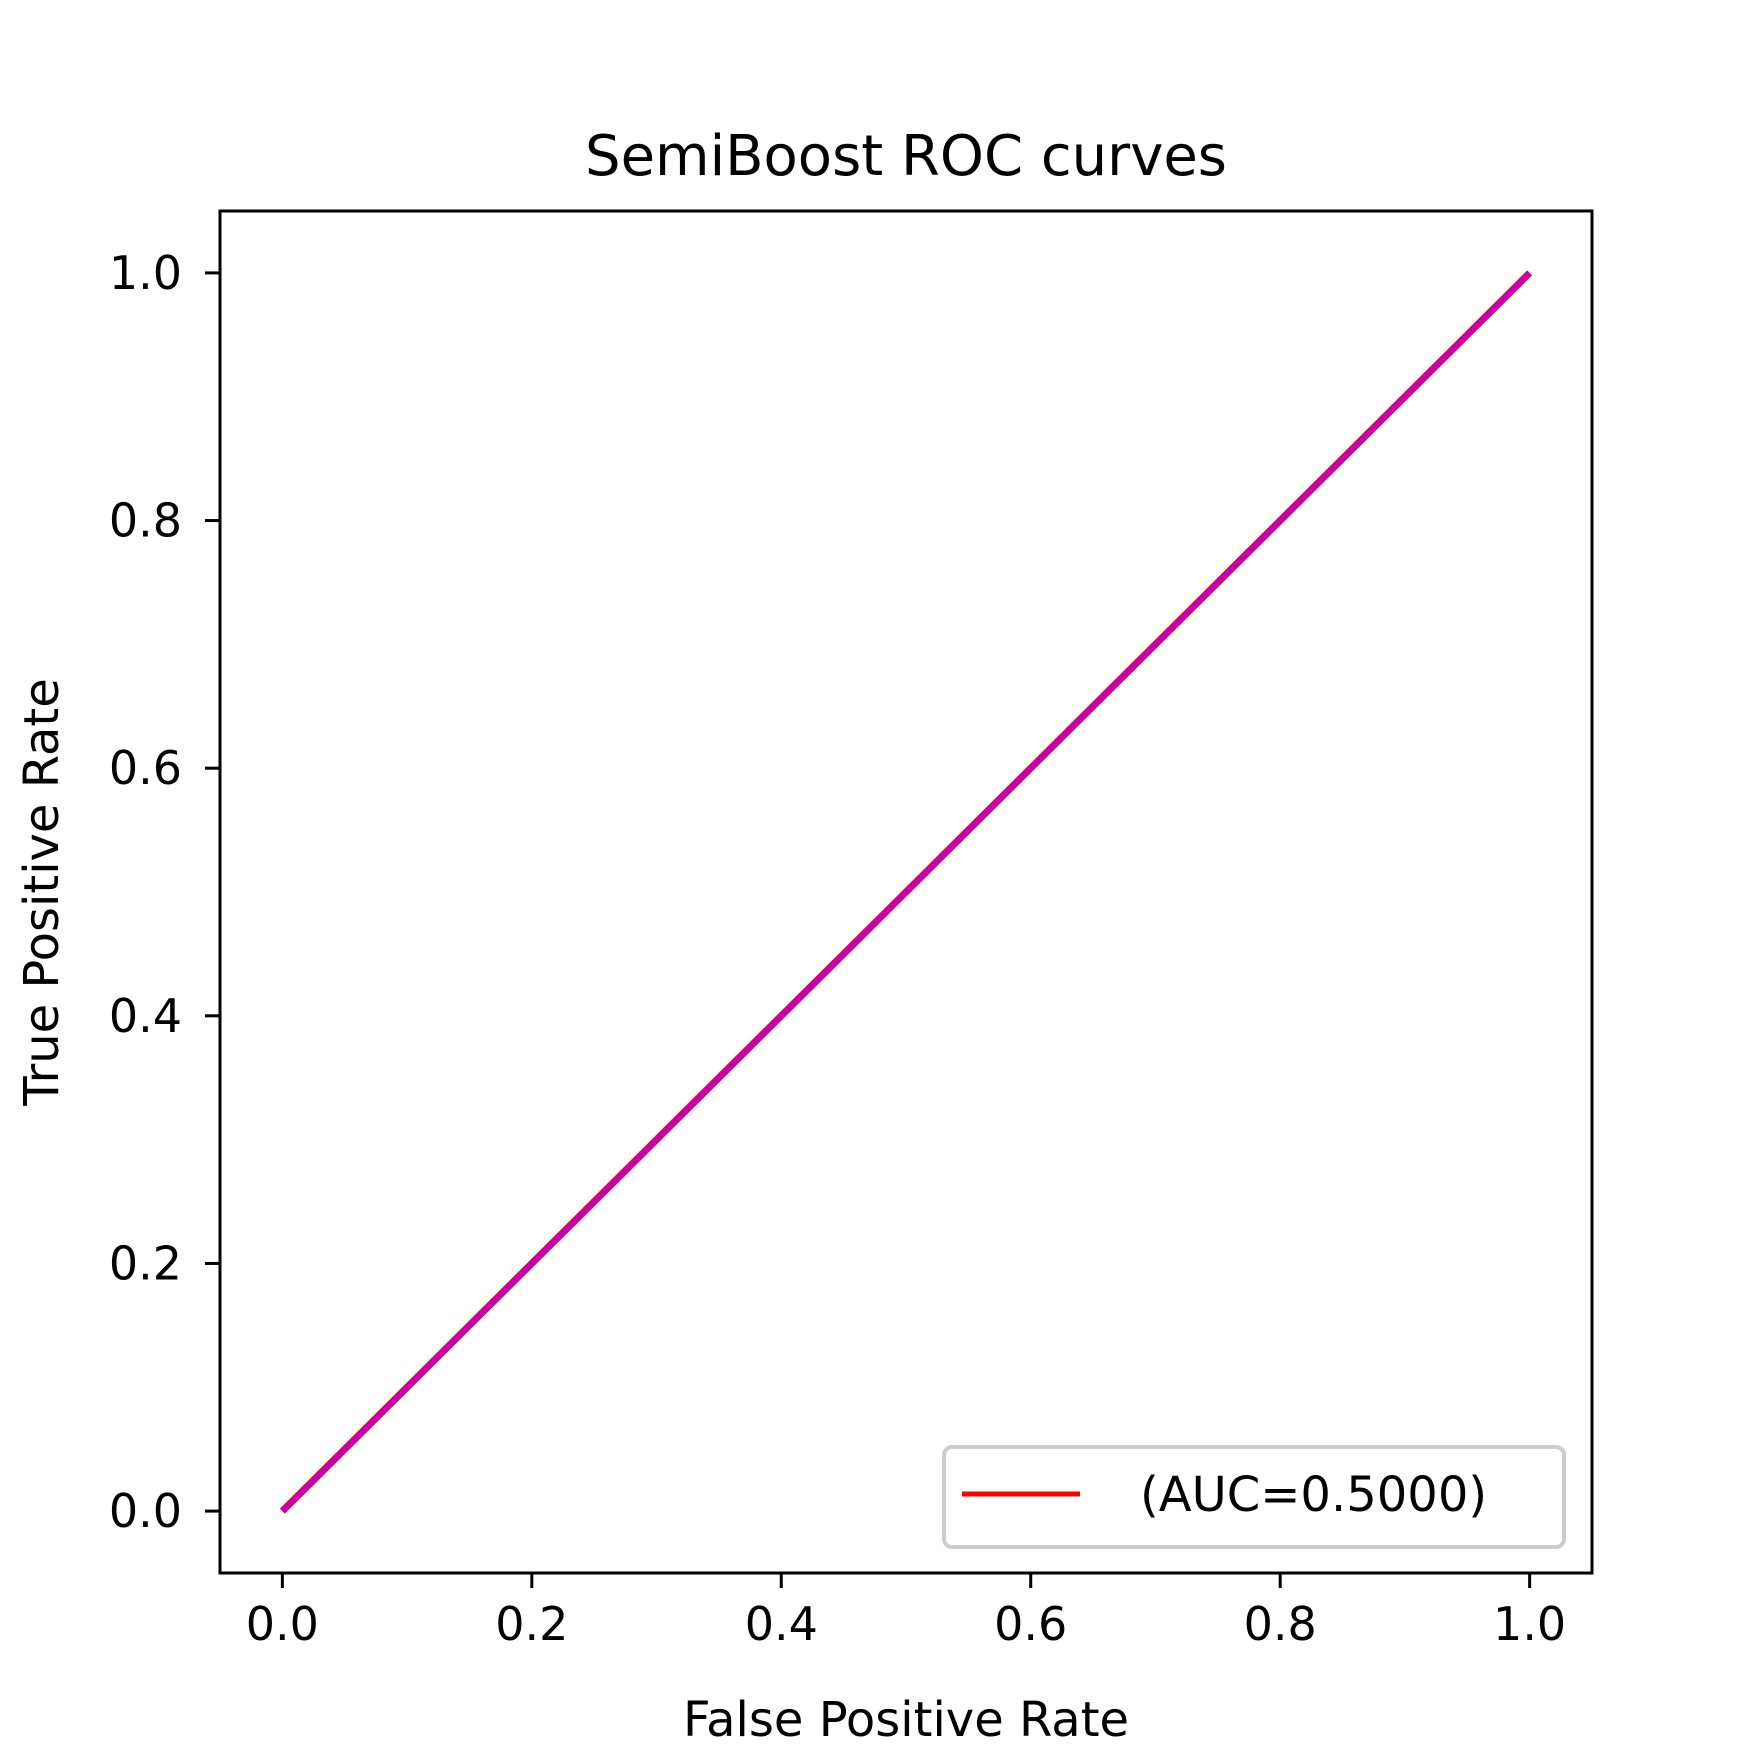 The width and height of the screenshot is (1760, 1760). Describe the element at coordinates (145, 521) in the screenshot. I see `y-tick-label: 0.8` at that location.